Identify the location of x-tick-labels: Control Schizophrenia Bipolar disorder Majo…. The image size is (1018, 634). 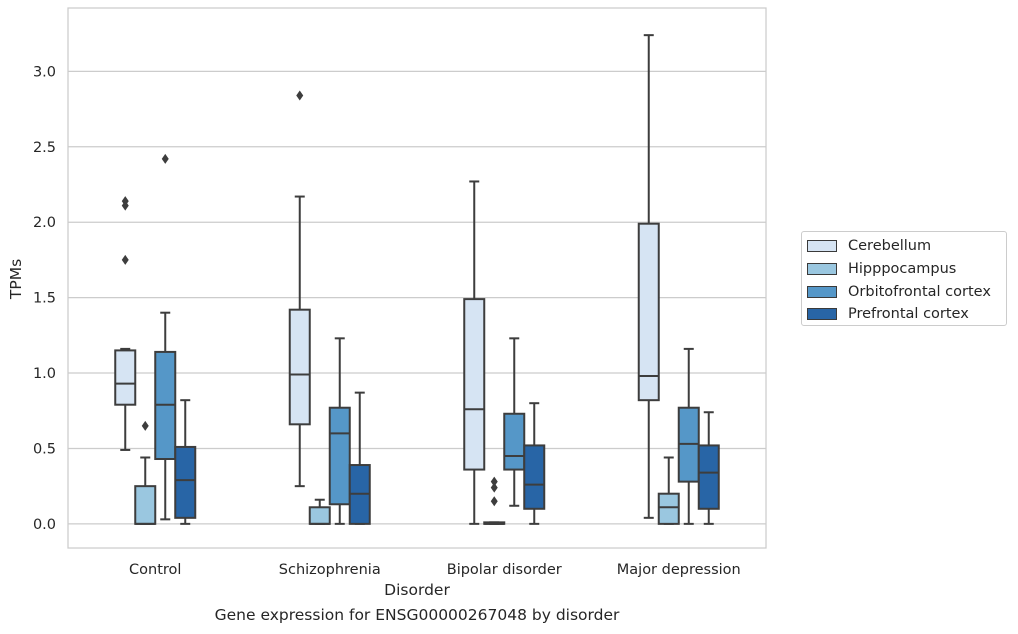
(435, 570).